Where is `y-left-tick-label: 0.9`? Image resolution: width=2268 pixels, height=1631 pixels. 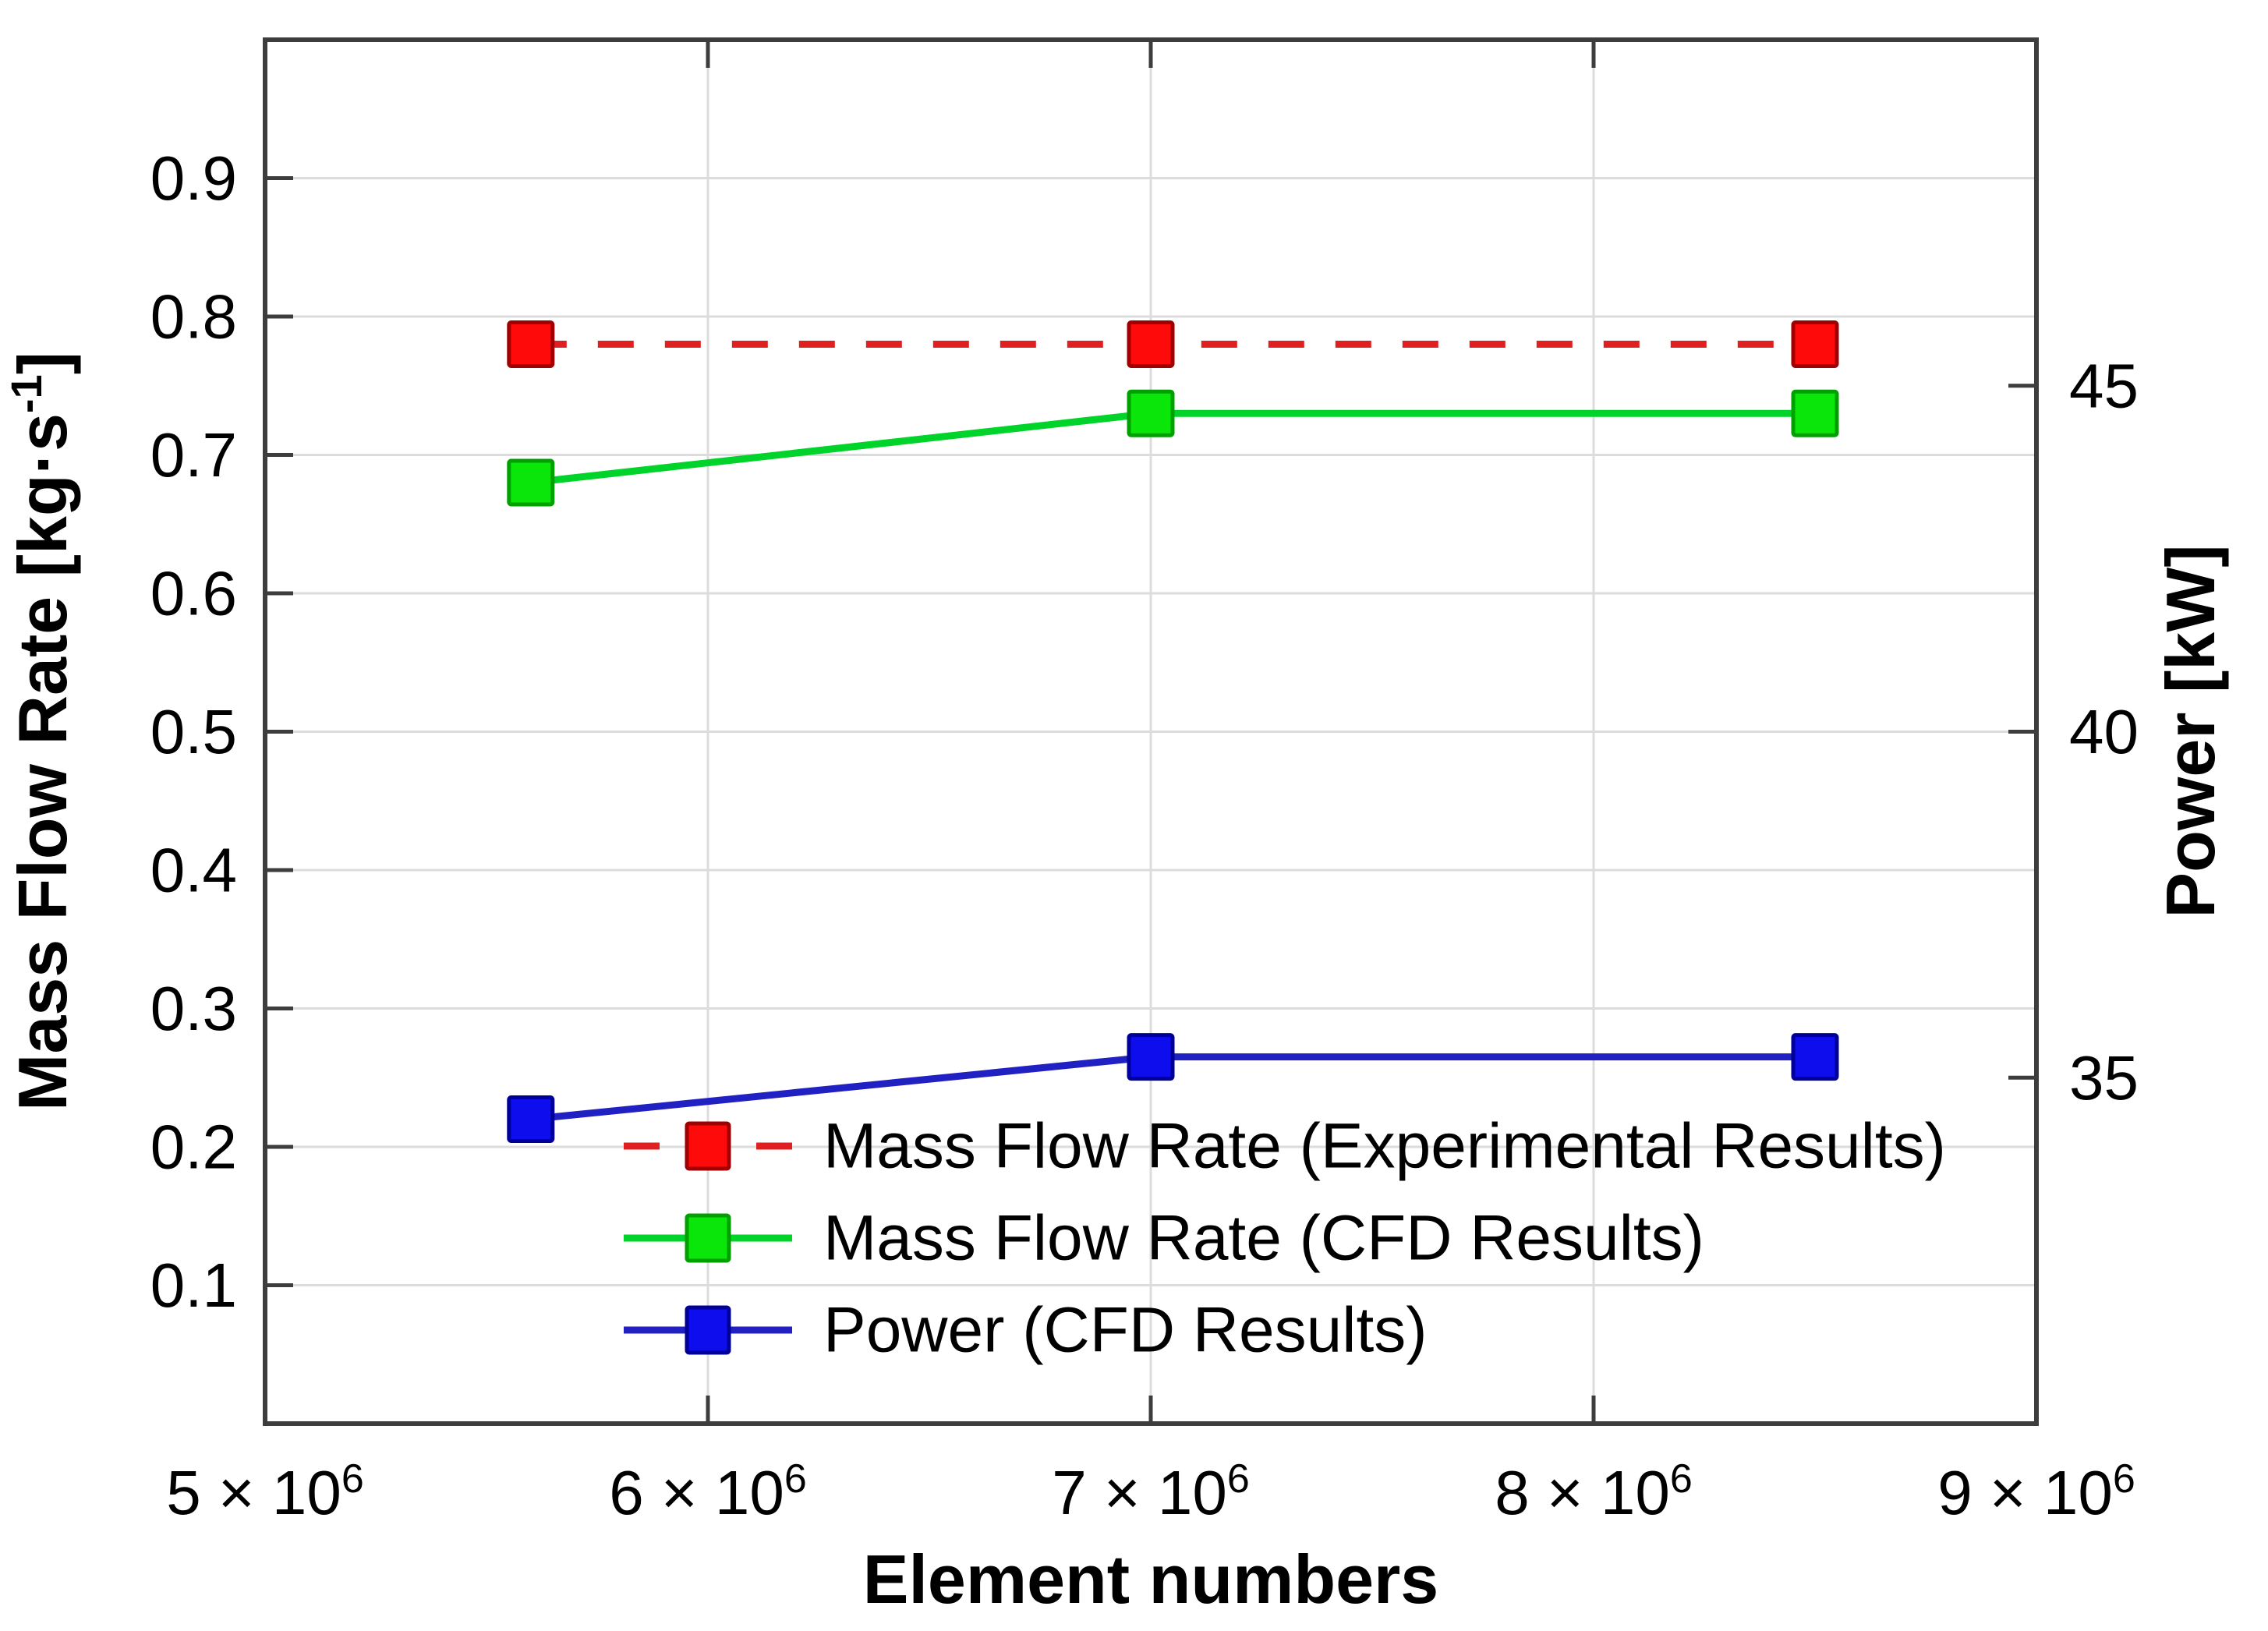
y-left-tick-label: 0.9 is located at coordinates (193, 178).